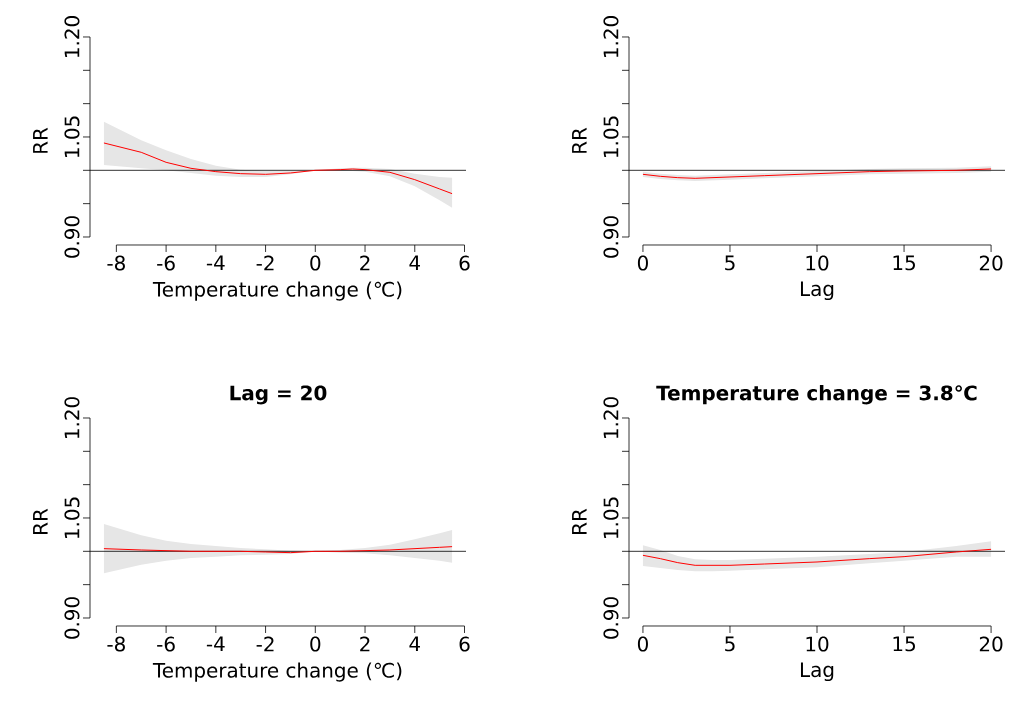 Image resolution: width=1012 pixels, height=704 pixels. What do you see at coordinates (816, 395) in the screenshot?
I see `chart-title: Temperature change = 3.8℃` at bounding box center [816, 395].